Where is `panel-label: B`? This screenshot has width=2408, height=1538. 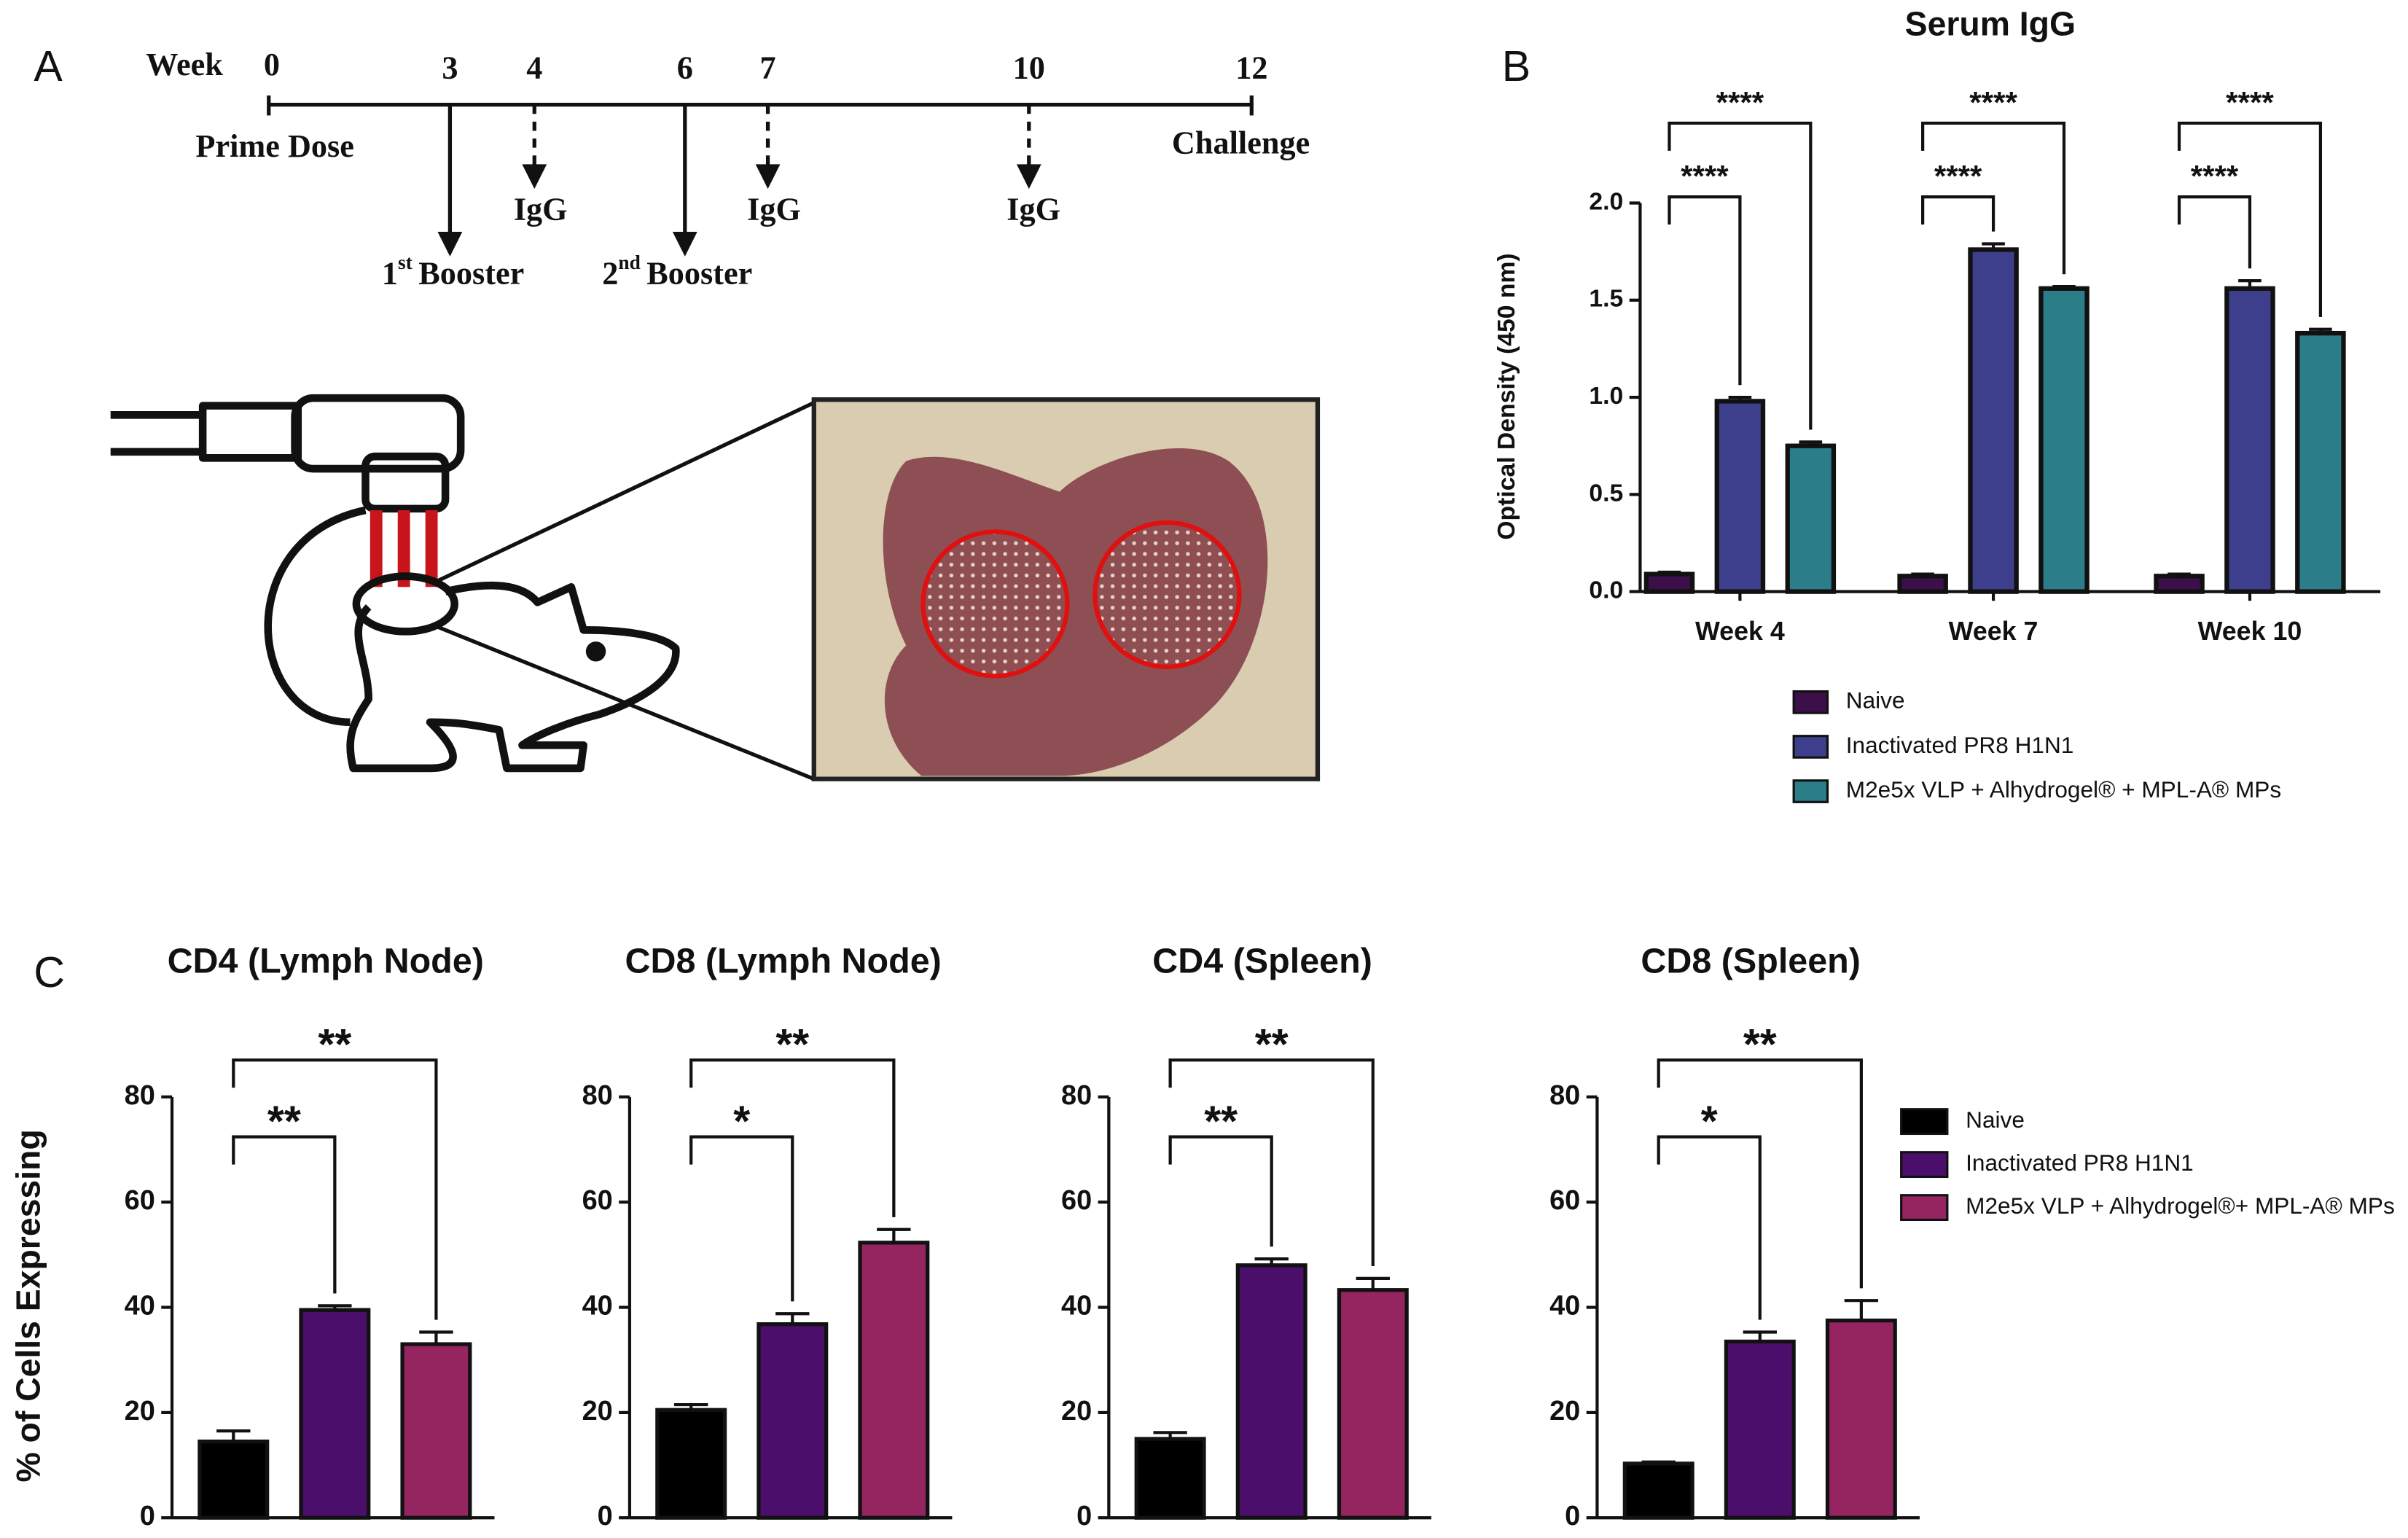 panel-label: B is located at coordinates (1516, 66).